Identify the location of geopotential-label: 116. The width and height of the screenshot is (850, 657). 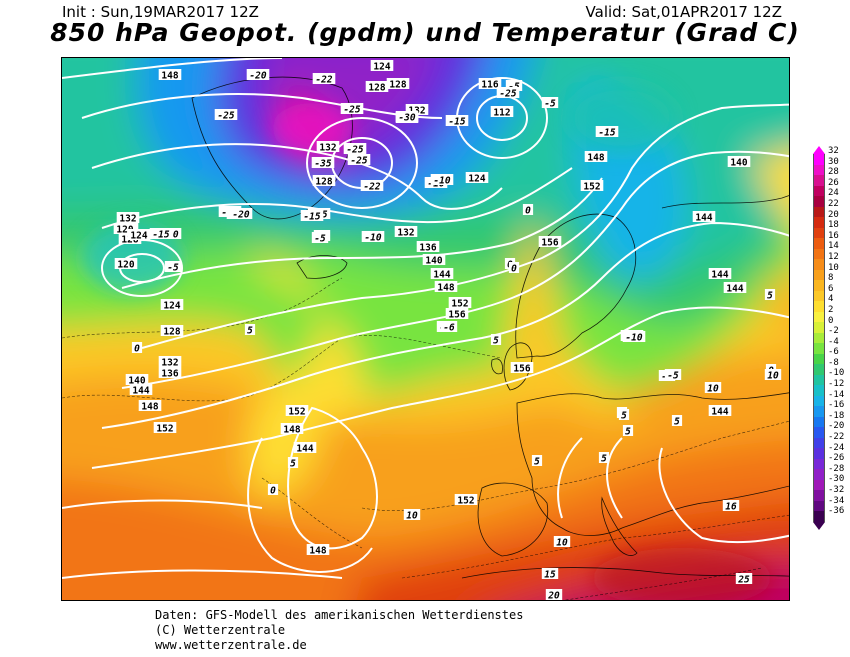
(489, 85).